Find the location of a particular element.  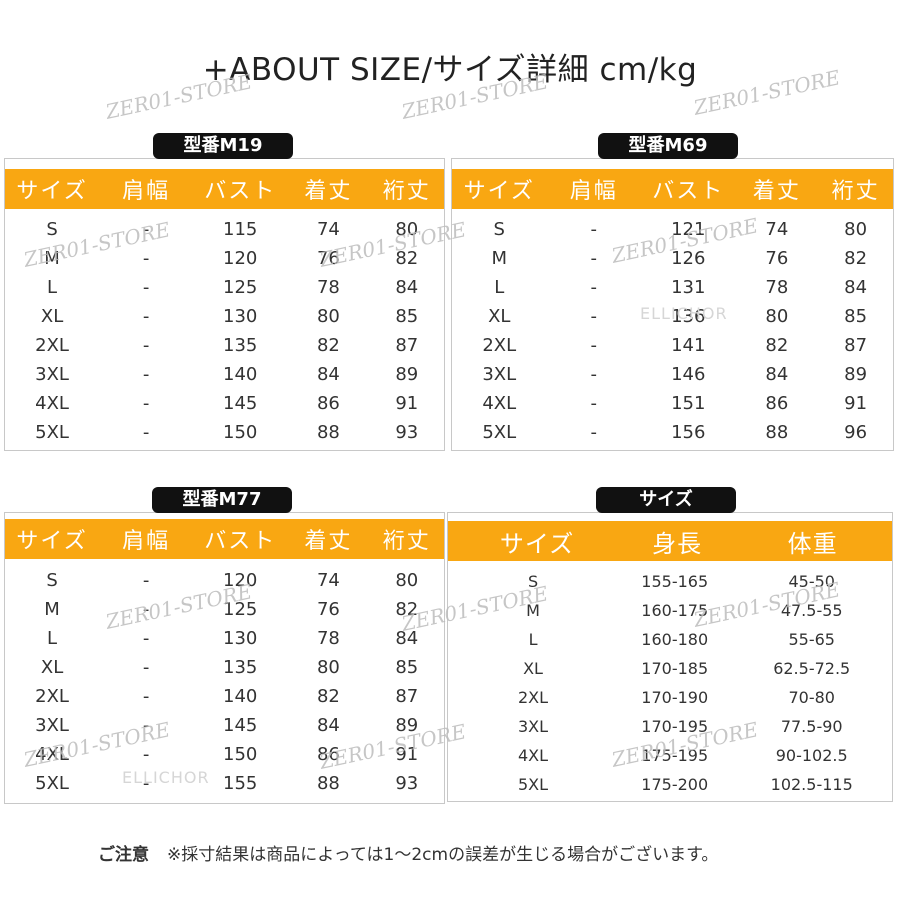

table-row: 2XL - 140 82 87 is located at coordinates (224, 696).